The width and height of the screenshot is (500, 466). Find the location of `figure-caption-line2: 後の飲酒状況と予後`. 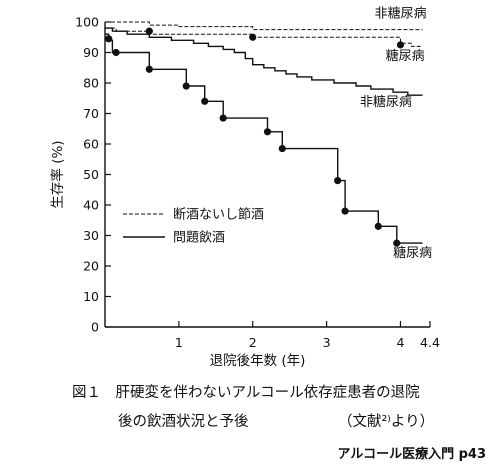

figure-caption-line2: 後の飲酒状況と予後 is located at coordinates (183, 422).